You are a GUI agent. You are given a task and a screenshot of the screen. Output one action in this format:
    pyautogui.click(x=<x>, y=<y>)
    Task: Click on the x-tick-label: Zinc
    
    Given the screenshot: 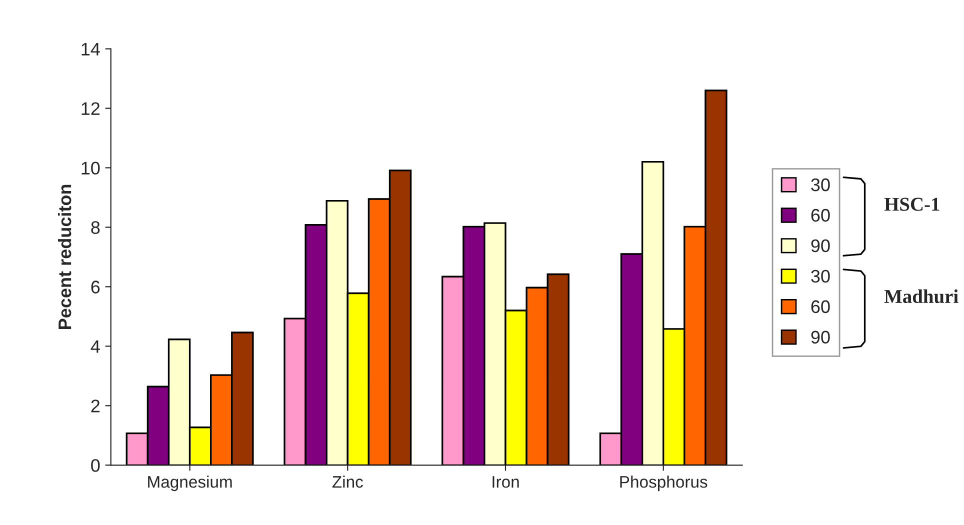 What is the action you would take?
    pyautogui.click(x=347, y=482)
    